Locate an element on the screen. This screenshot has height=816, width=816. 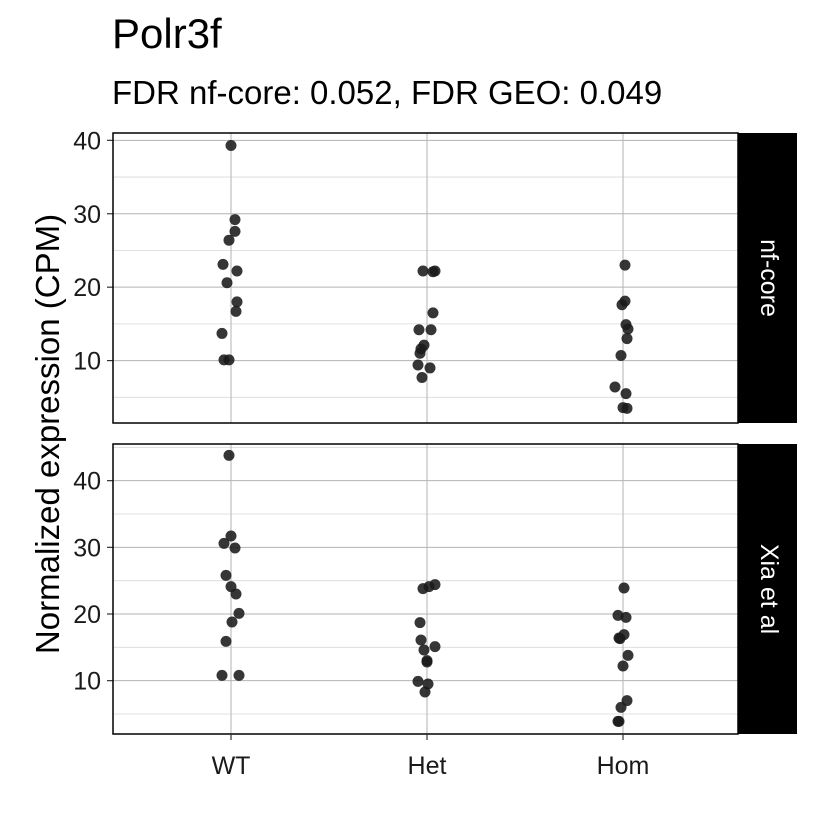
x-tick-label: WT is located at coordinates (231, 766).